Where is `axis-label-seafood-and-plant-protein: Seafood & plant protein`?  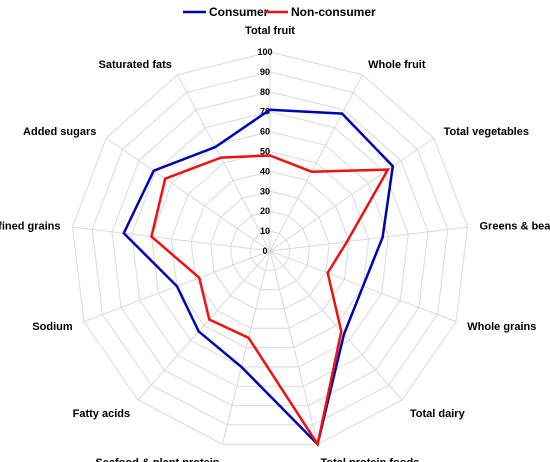
axis-label-seafood-and-plant-protein: Seafood & plant protein is located at coordinates (157, 459).